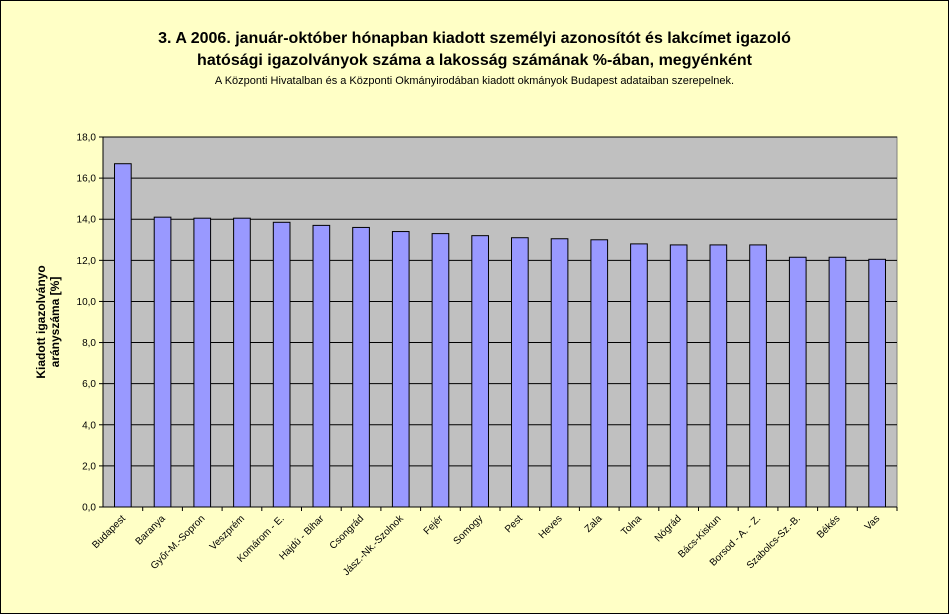 Image resolution: width=949 pixels, height=614 pixels. What do you see at coordinates (89, 425) in the screenshot?
I see `y-tick-label: 4,0` at bounding box center [89, 425].